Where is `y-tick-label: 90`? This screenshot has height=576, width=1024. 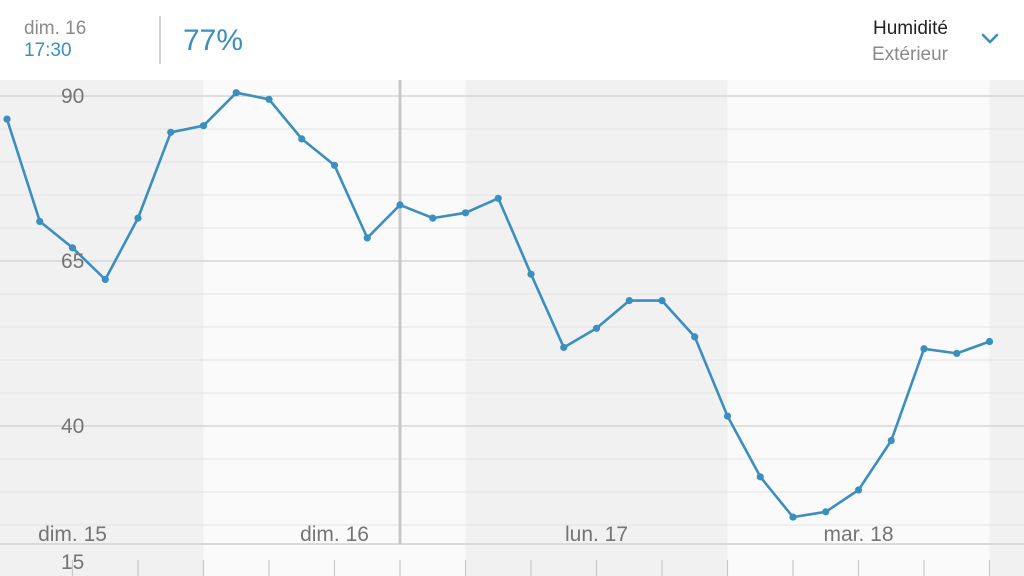
y-tick-label: 90 is located at coordinates (72, 96).